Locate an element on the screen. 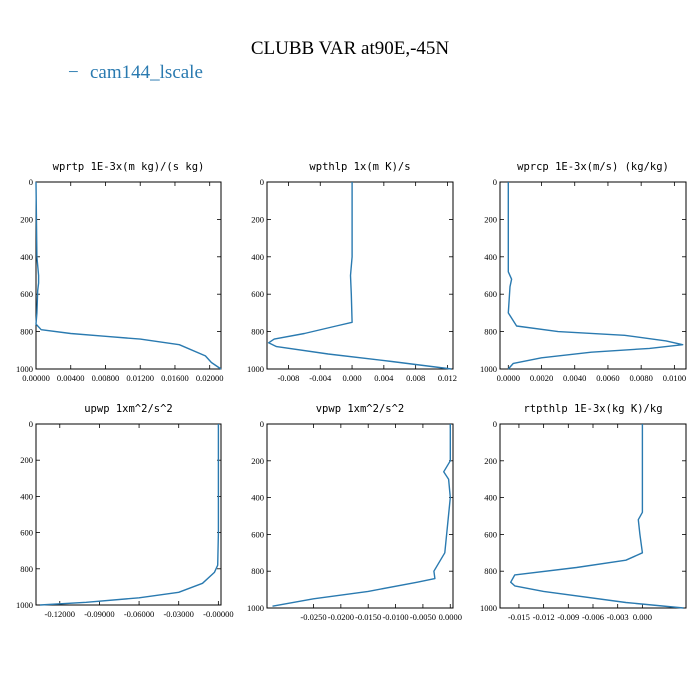  panel-title: wpthlp 1x(m K)/s is located at coordinates (359, 167).